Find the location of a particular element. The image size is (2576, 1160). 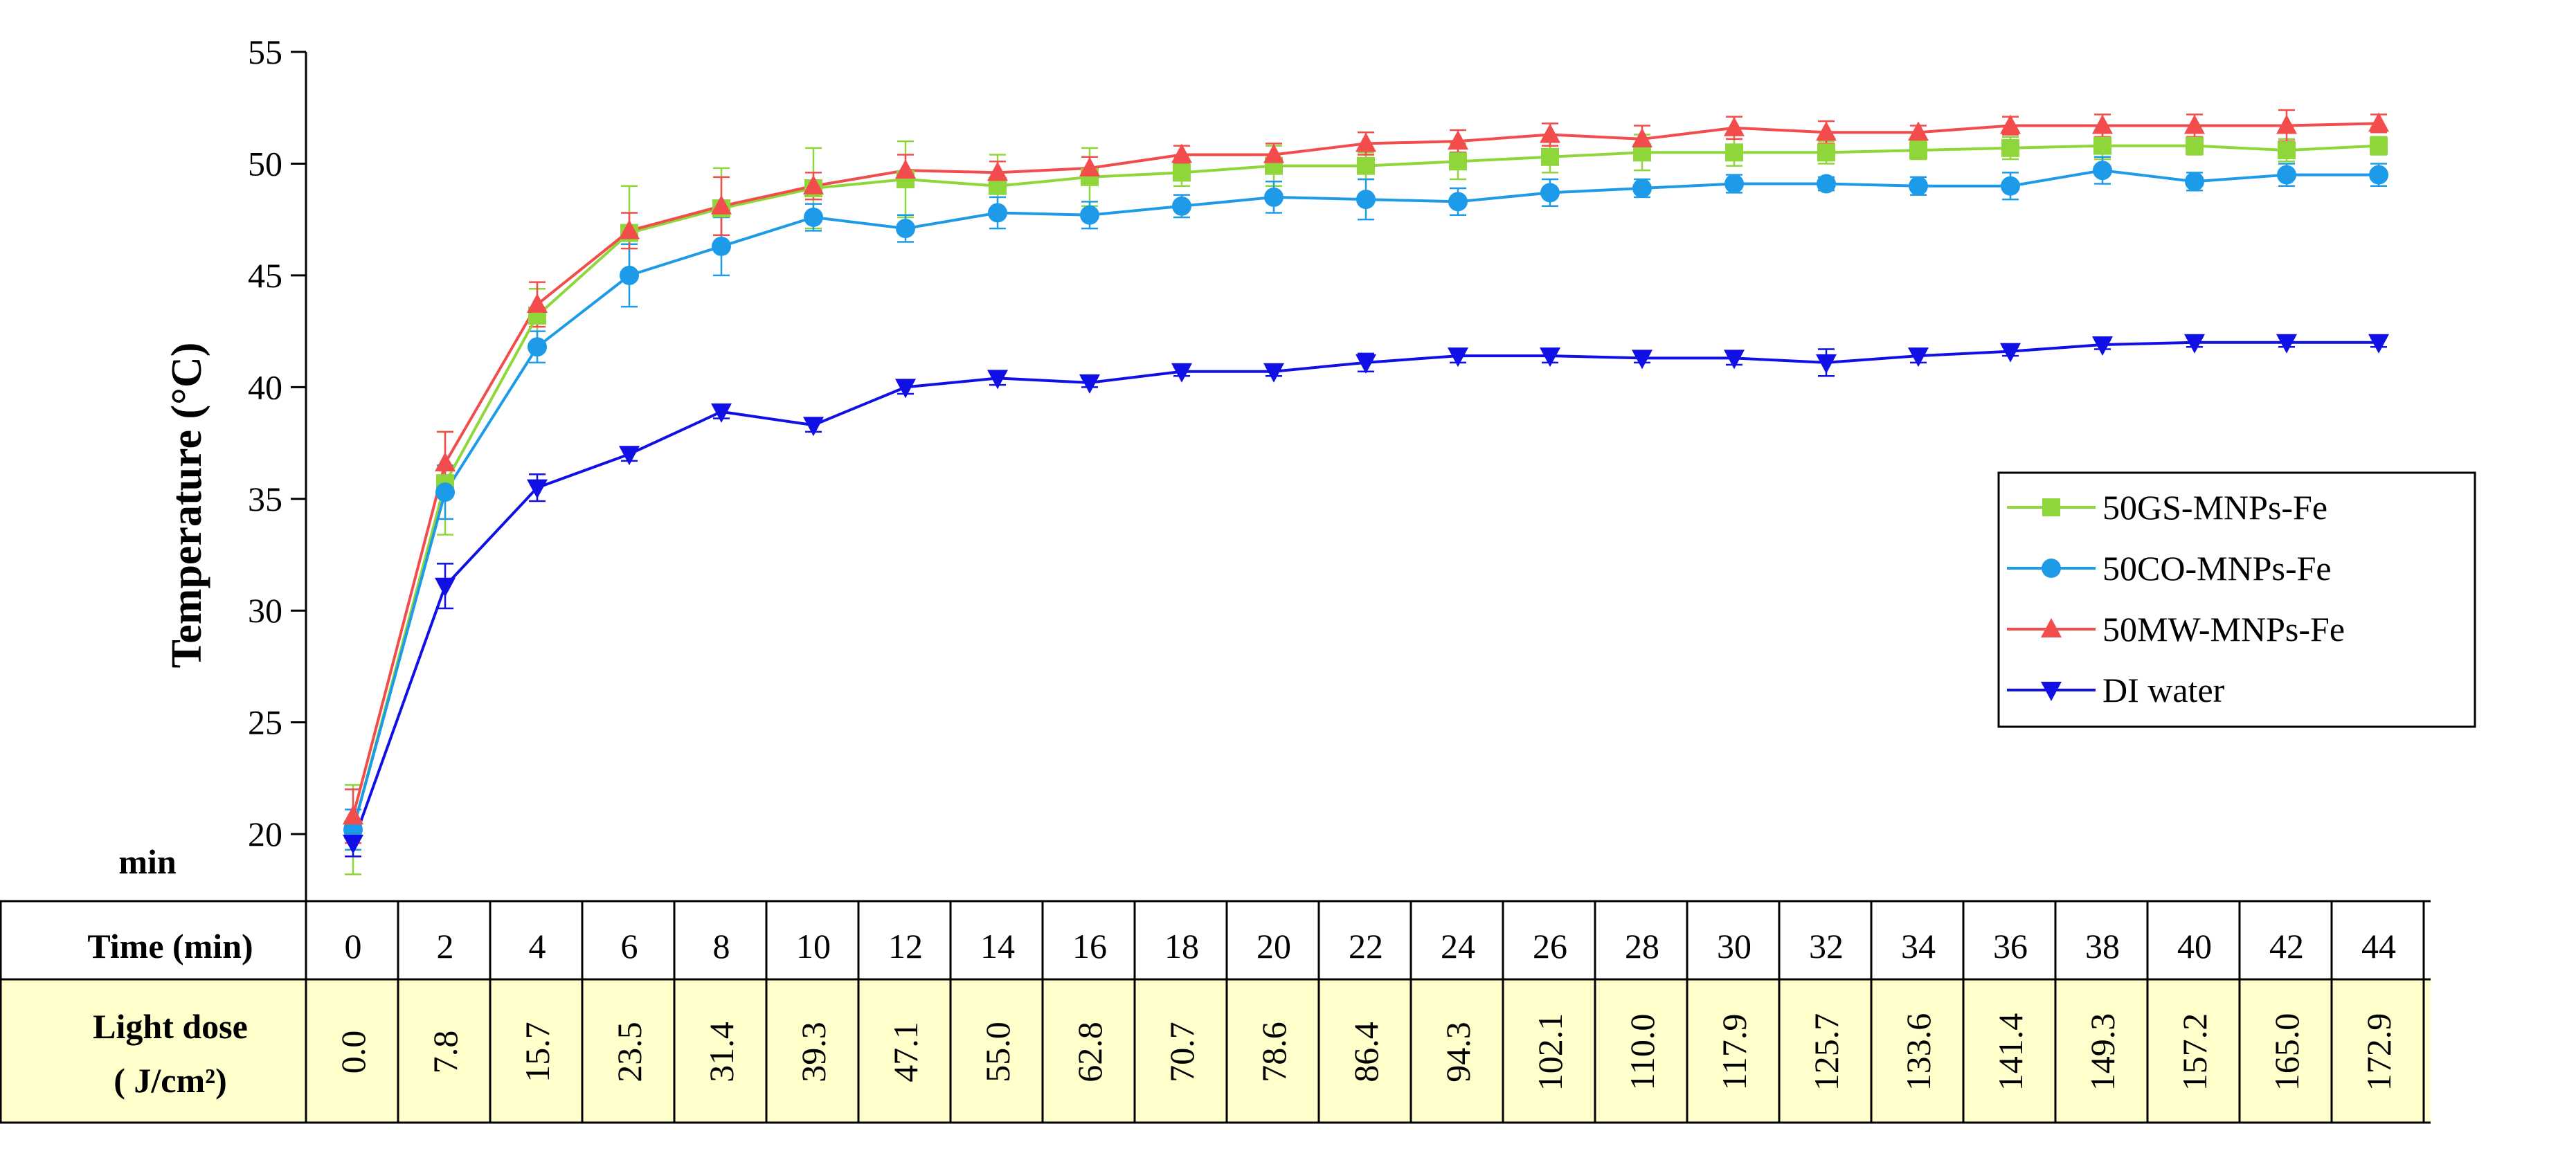

time-cell: 38 is located at coordinates (2103, 946).